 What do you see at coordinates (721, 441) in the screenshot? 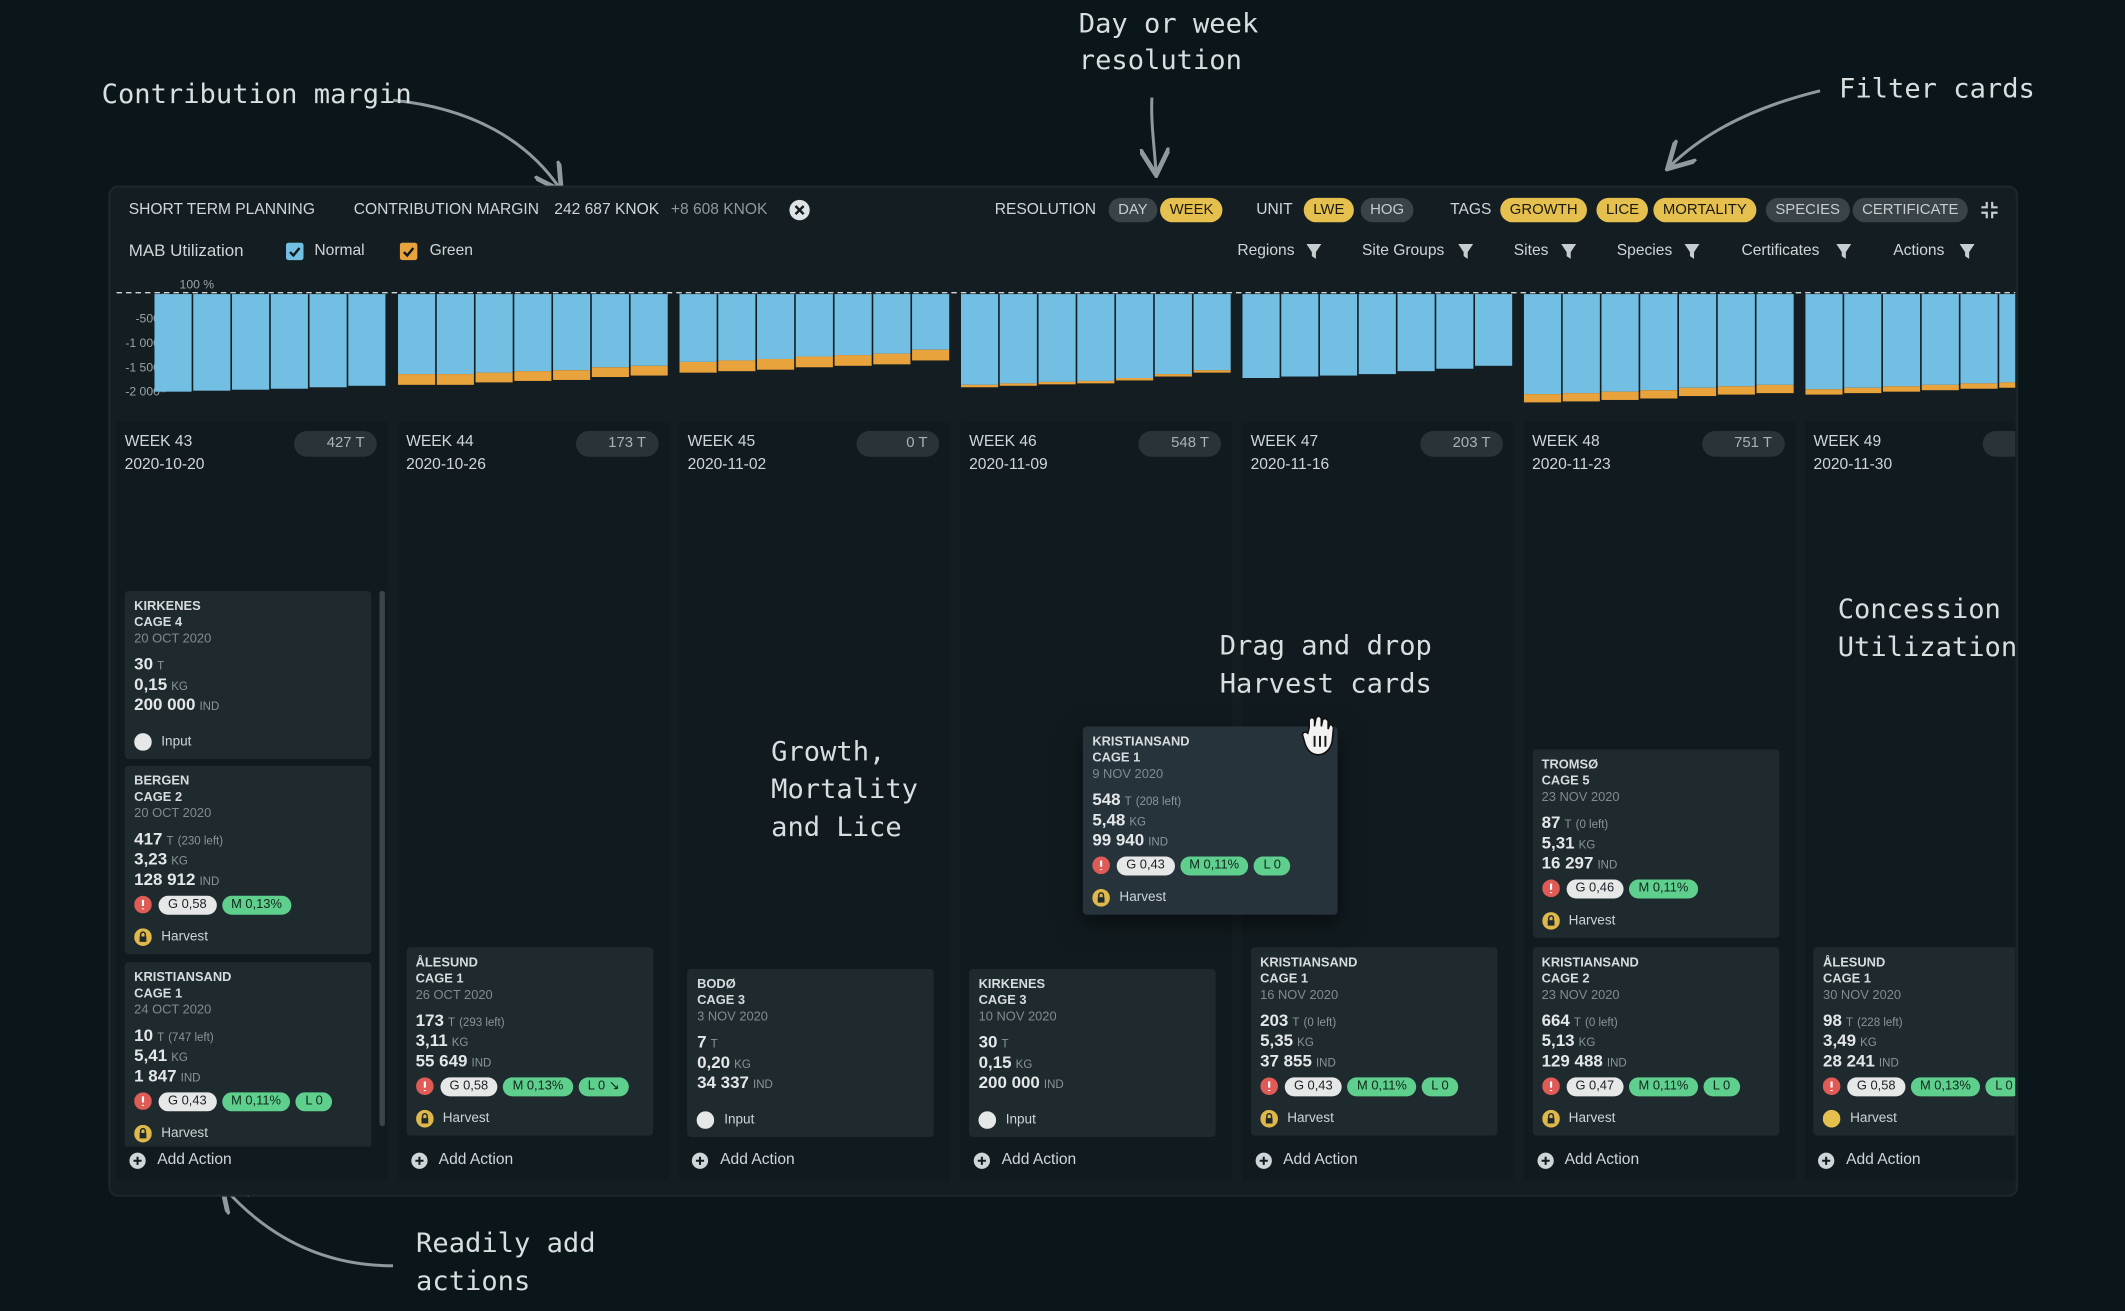
I see `week-label: WEEK 45` at bounding box center [721, 441].